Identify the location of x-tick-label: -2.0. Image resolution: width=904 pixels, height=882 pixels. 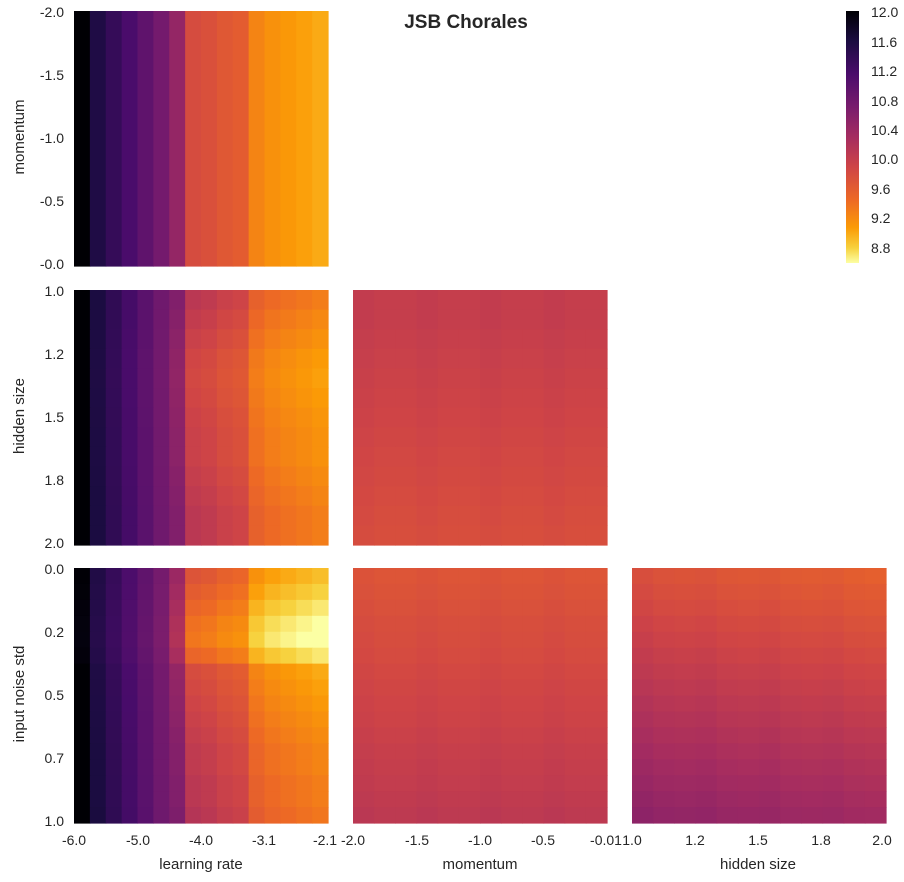
(353, 840).